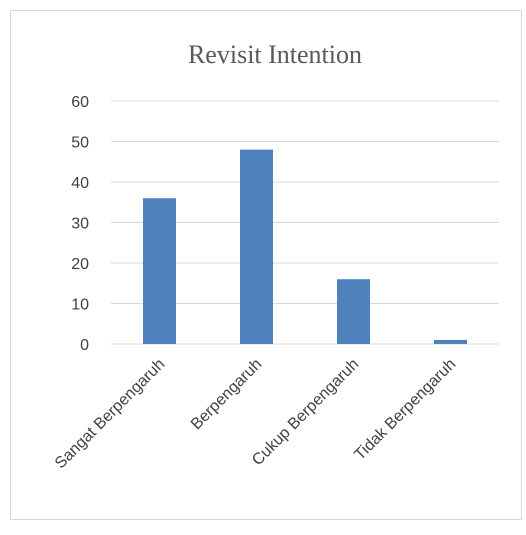  What do you see at coordinates (80, 102) in the screenshot?
I see `y-tick-label: 60` at bounding box center [80, 102].